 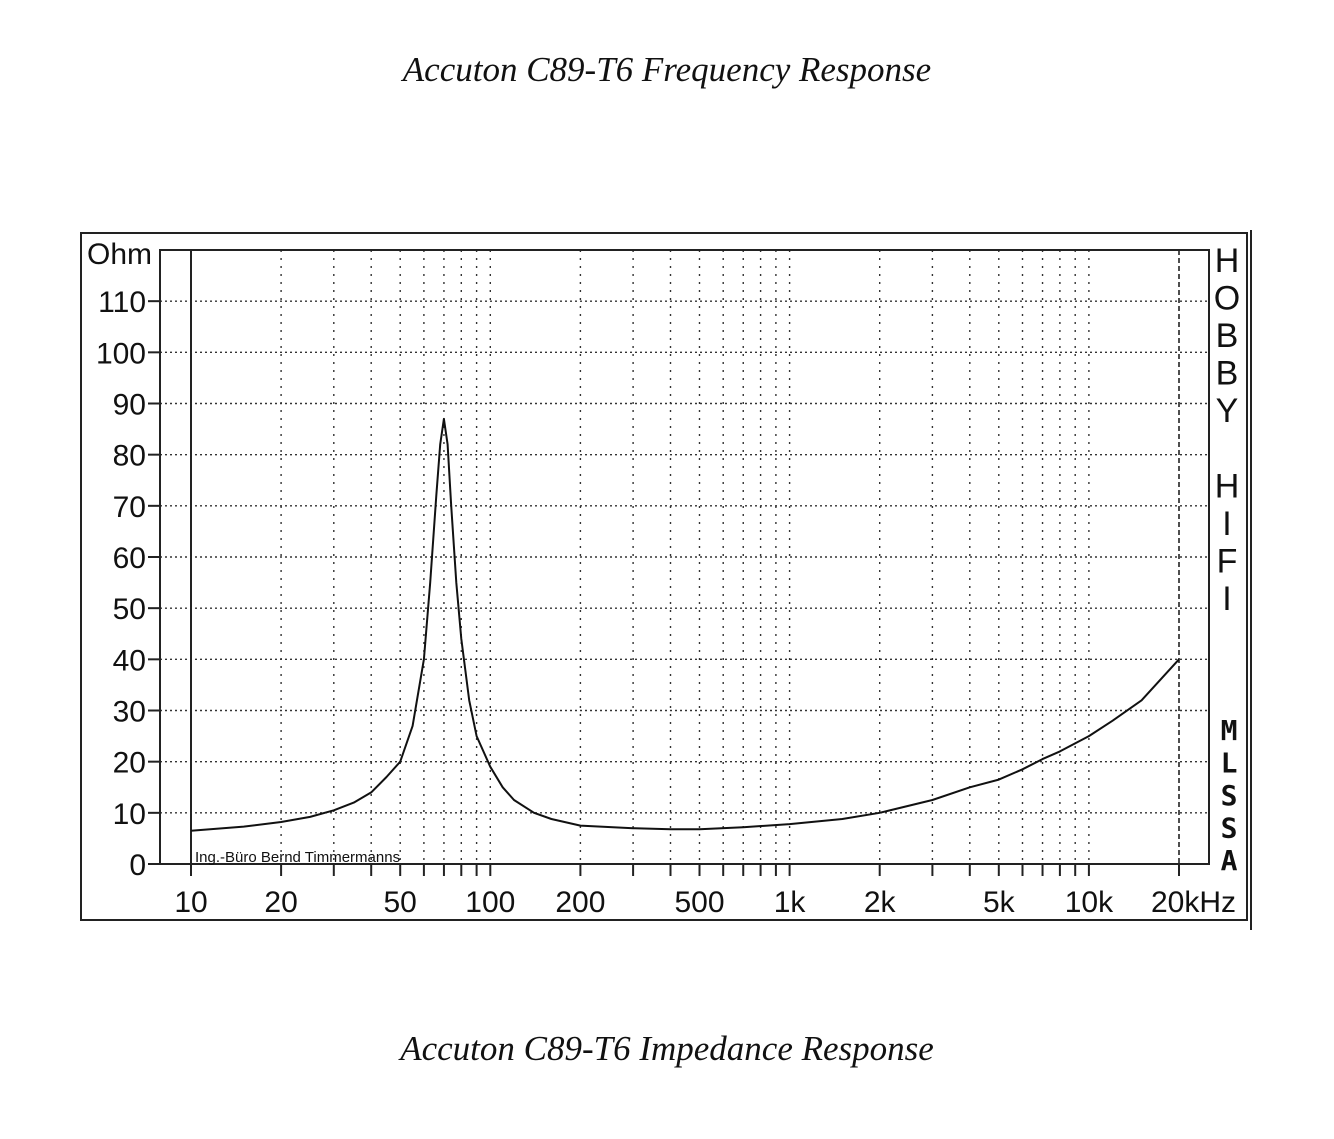 What do you see at coordinates (122, 302) in the screenshot?
I see `y-tick-label: 110` at bounding box center [122, 302].